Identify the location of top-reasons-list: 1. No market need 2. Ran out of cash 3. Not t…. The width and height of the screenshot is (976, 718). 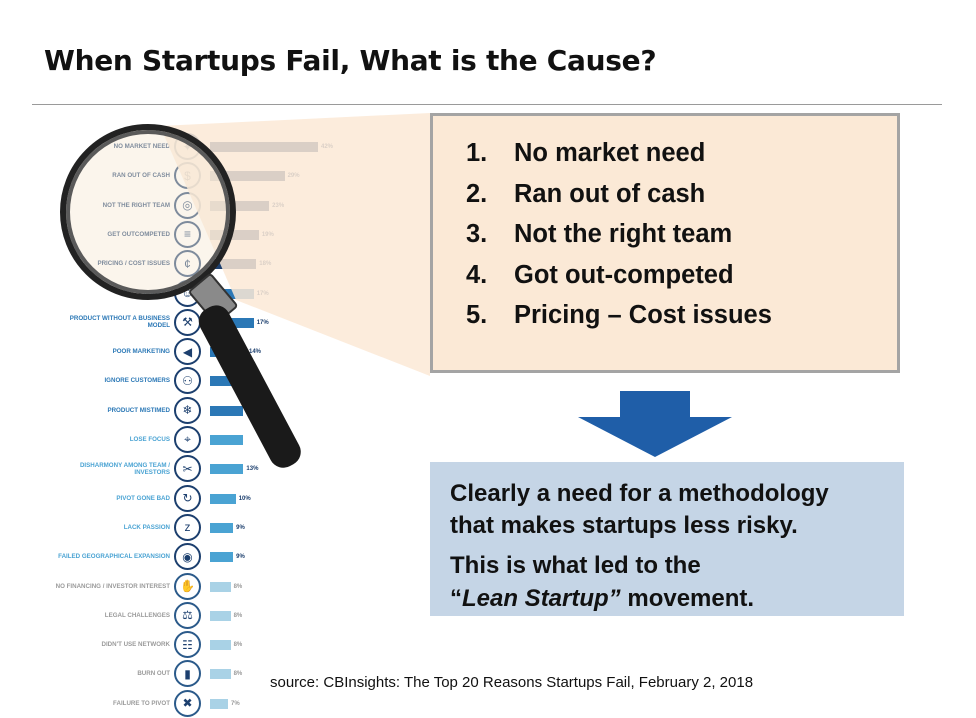
(619, 238).